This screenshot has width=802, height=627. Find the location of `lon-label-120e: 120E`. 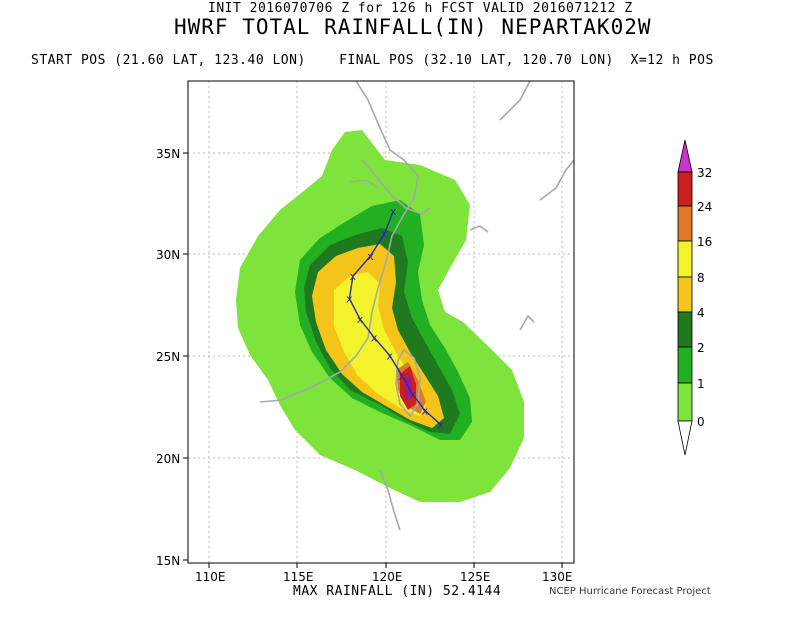

lon-label-120e: 120E is located at coordinates (387, 577).